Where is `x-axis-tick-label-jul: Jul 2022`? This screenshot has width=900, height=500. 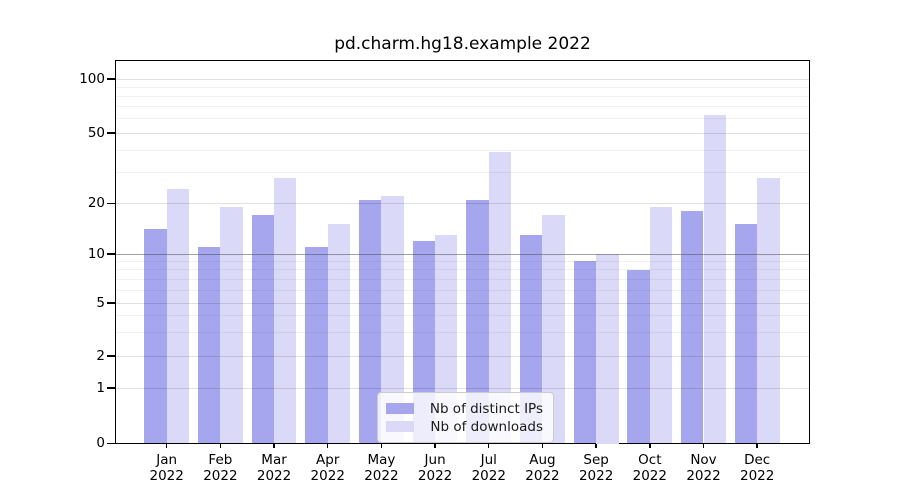 x-axis-tick-label-jul: Jul 2022 is located at coordinates (488, 468).